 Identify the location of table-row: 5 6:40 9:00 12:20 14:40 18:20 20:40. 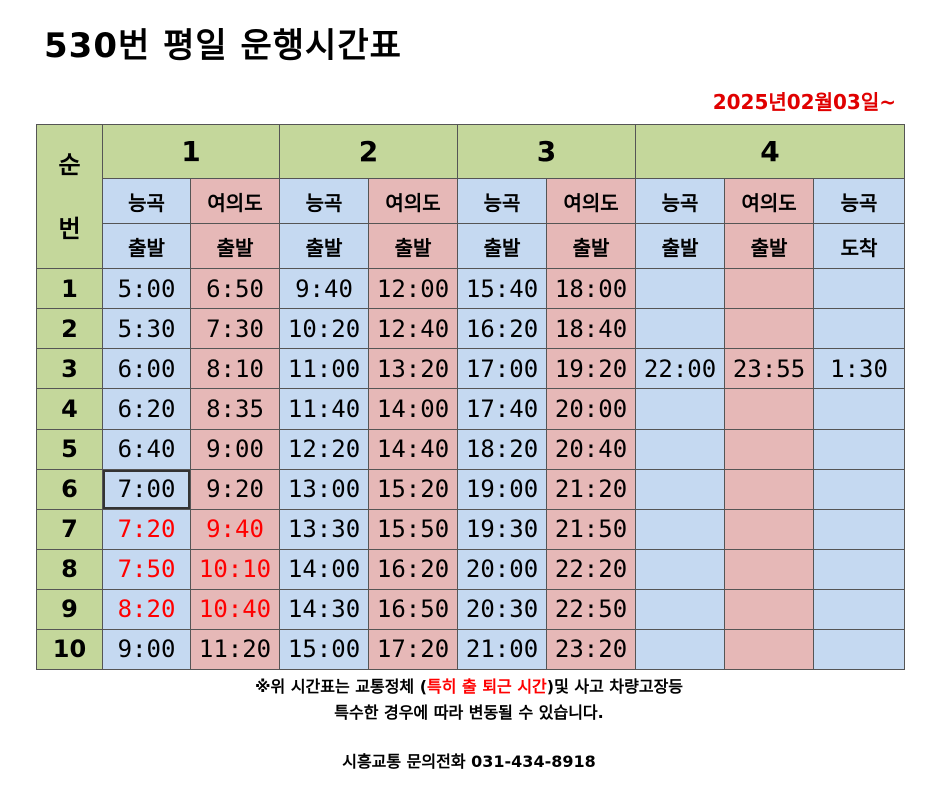
(471, 449).